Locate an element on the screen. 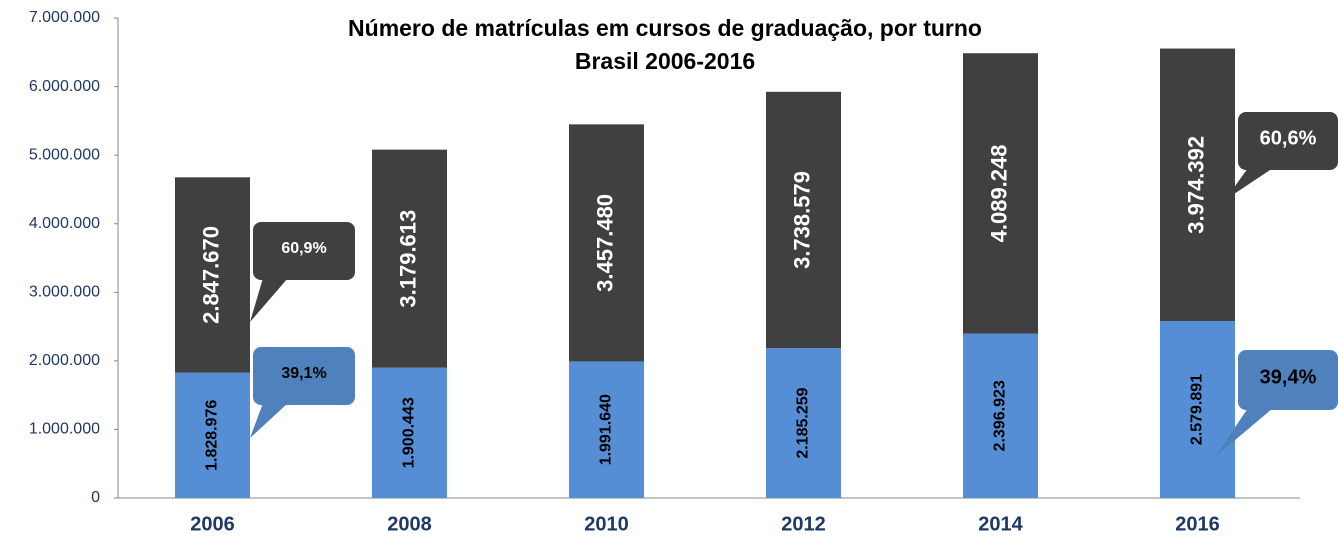  x-tick-label: 2008 is located at coordinates (409, 524).